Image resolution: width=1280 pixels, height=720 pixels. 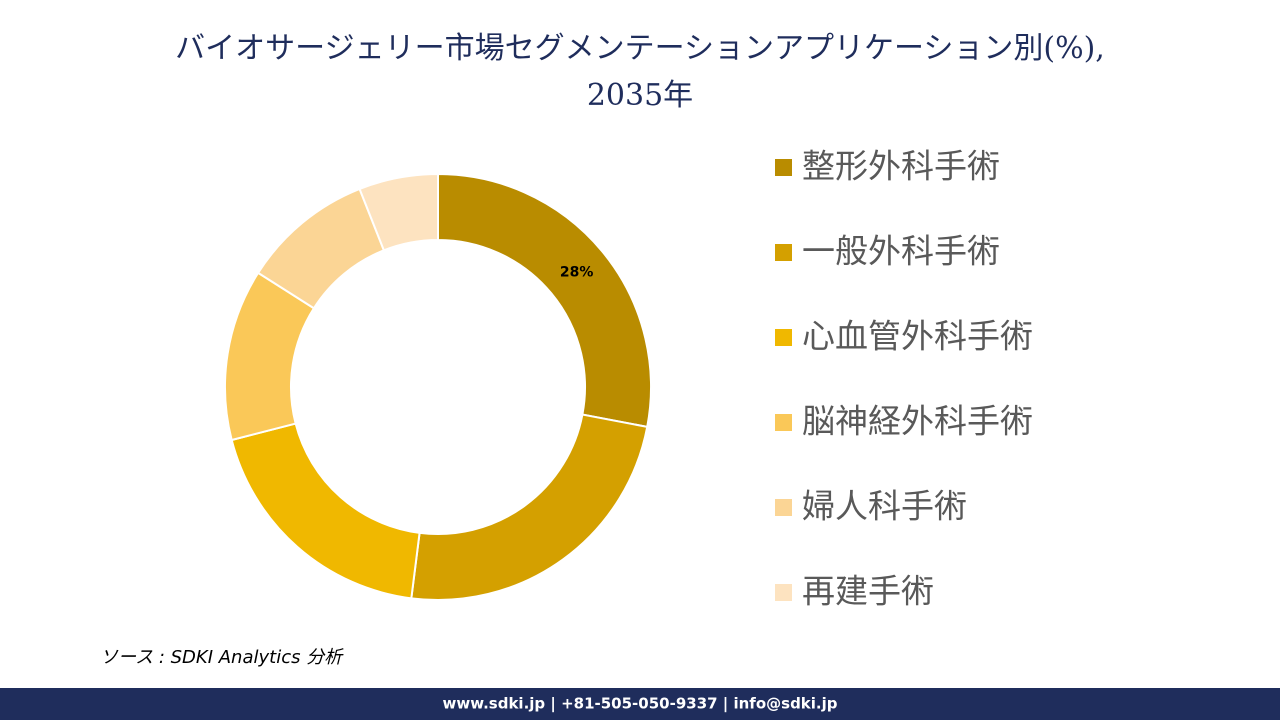 I want to click on chart-title: バイオサージェリー市場セグメンテーションアプリケーション別(%),, so click(x=640, y=48).